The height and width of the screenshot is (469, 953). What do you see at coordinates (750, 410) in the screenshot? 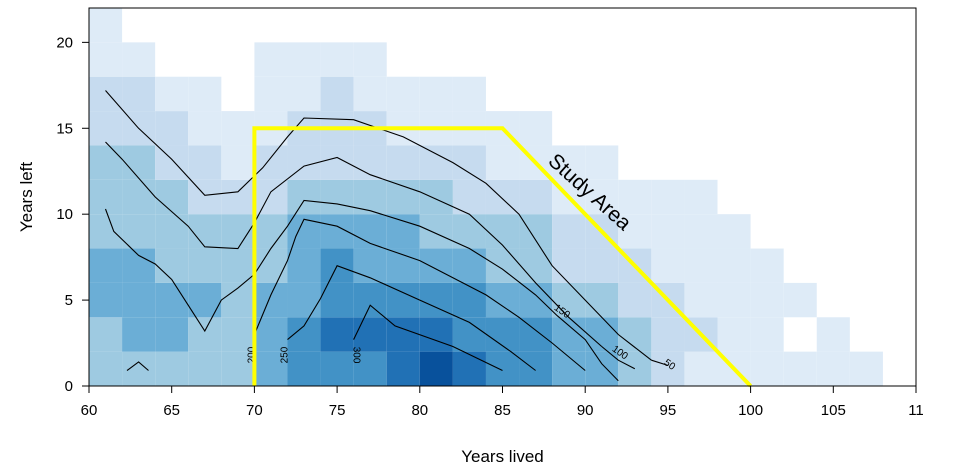
I see `x-tick-label: 100` at bounding box center [750, 410].